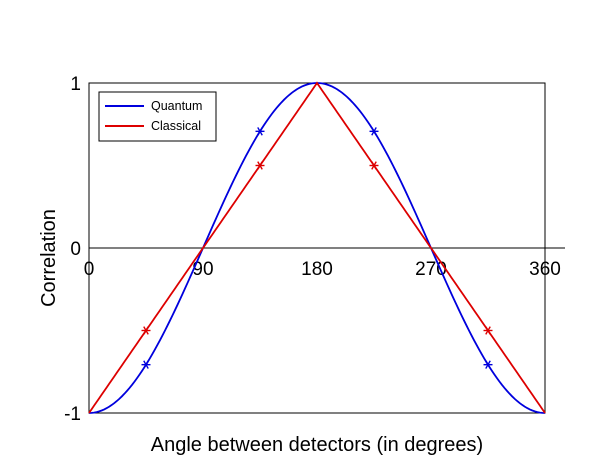  What do you see at coordinates (317, 269) in the screenshot?
I see `x-tick-label-180: 180` at bounding box center [317, 269].